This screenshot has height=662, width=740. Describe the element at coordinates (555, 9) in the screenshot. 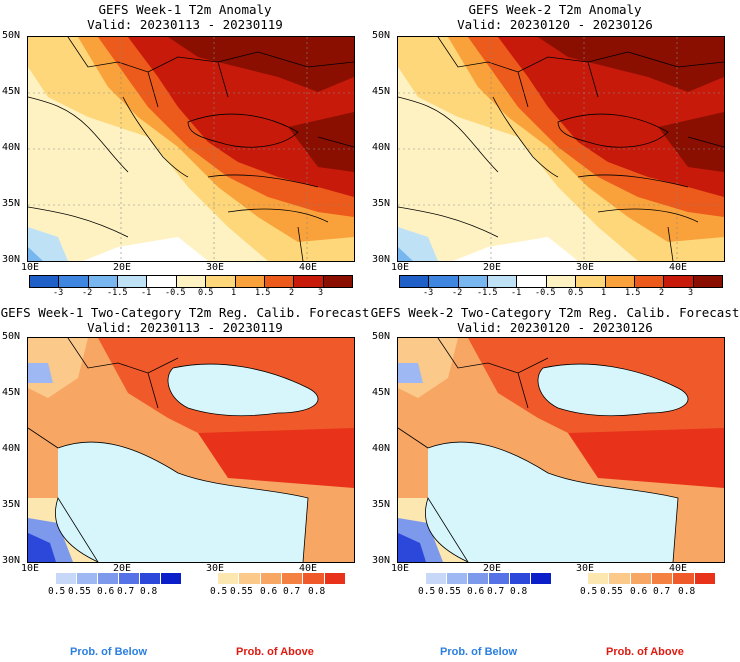

I see `panel-title: GEFS Week-2 T2m Anomaly` at that location.